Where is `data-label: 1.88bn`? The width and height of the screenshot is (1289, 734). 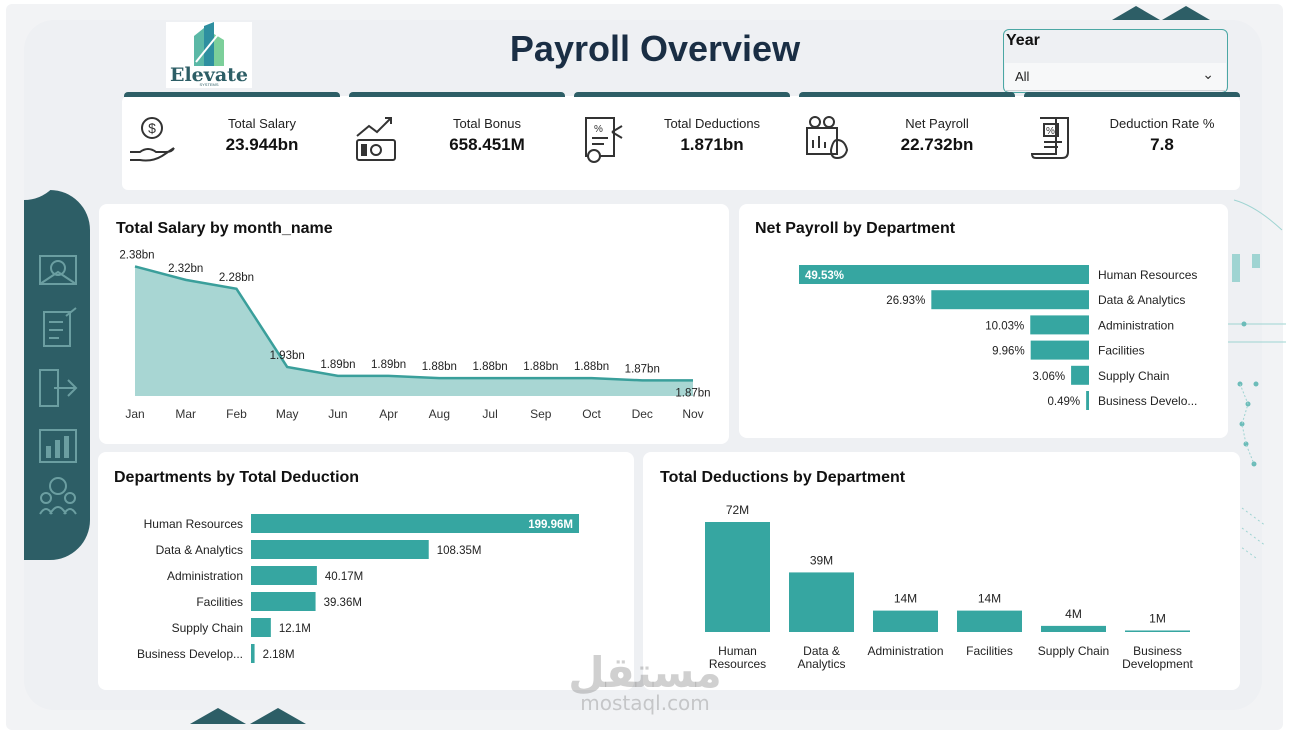
data-label: 1.88bn is located at coordinates (540, 367).